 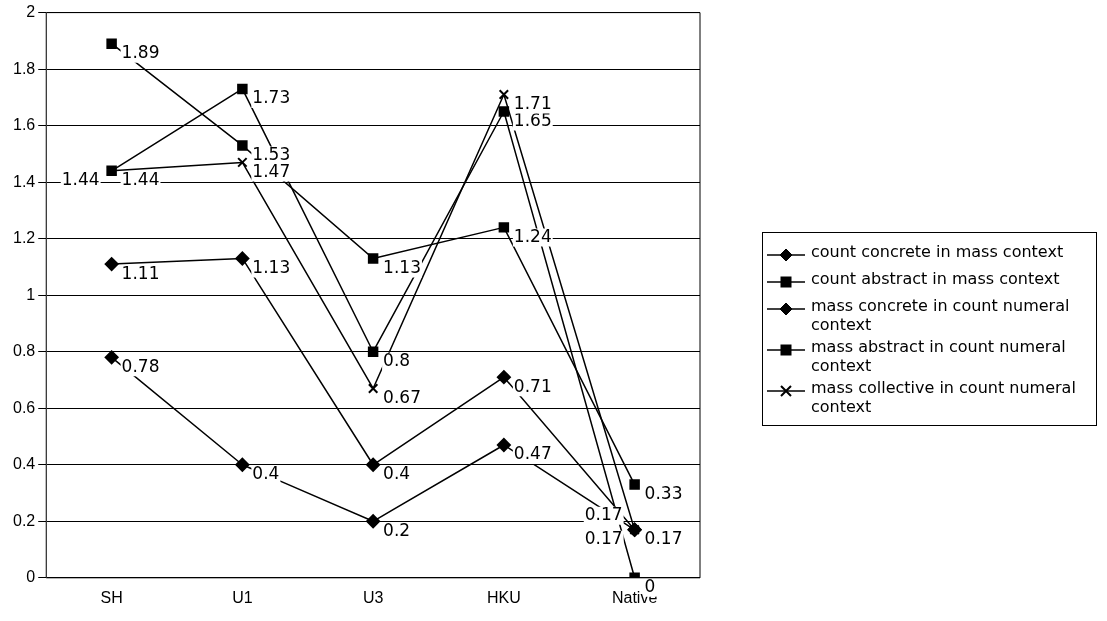 What do you see at coordinates (31, 12) in the screenshot?
I see `y-tick-label: 2` at bounding box center [31, 12].